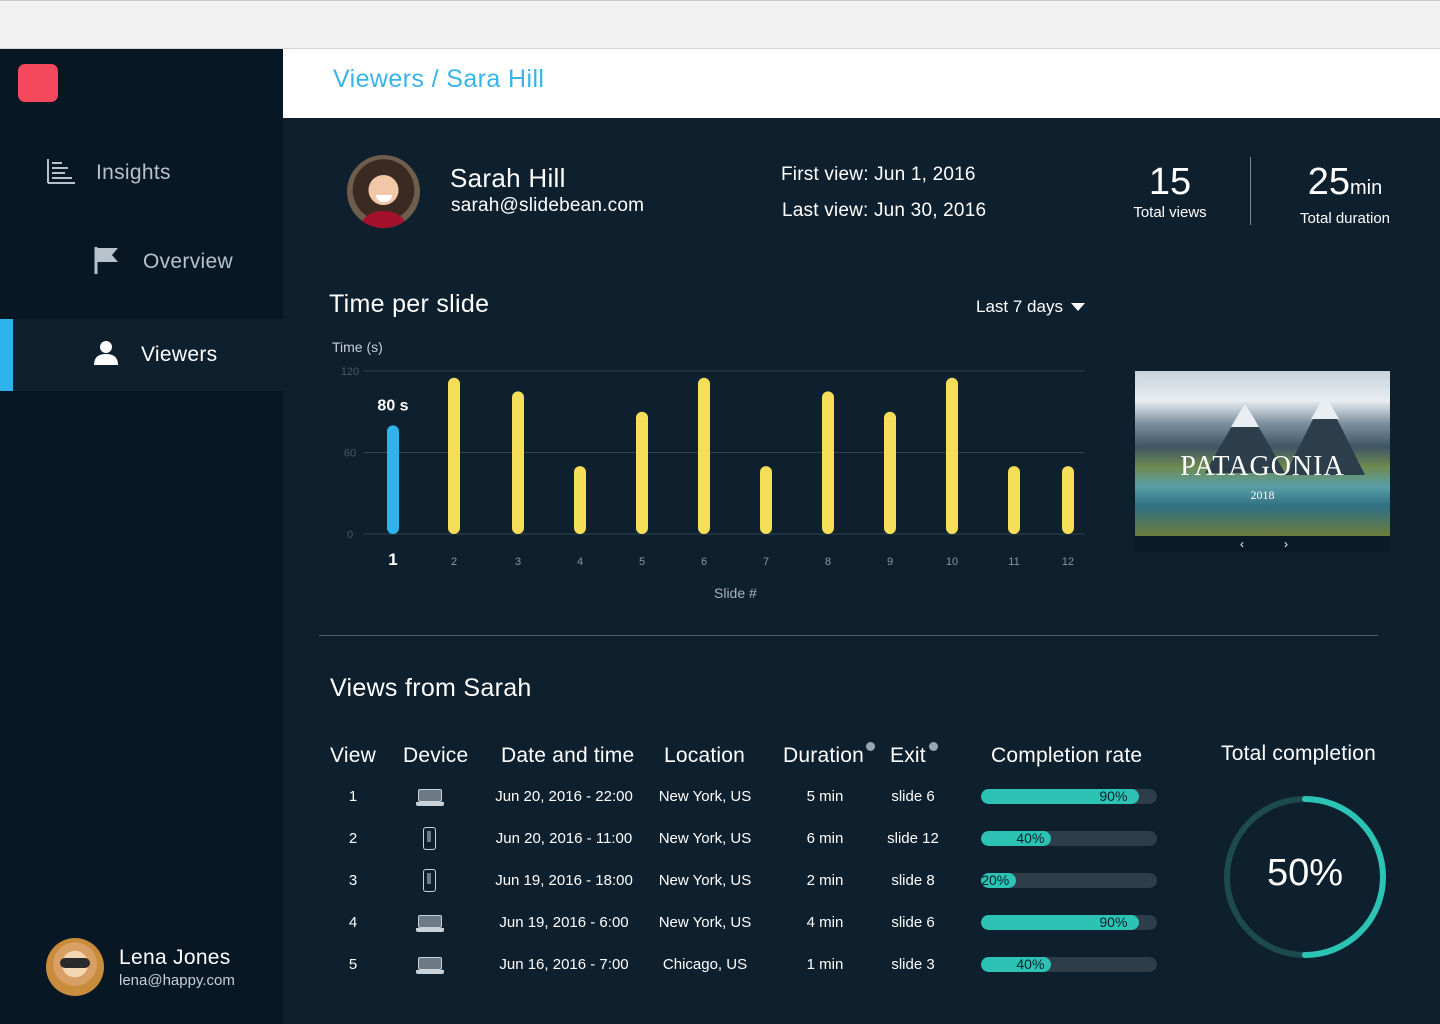 The image size is (1440, 1024). Describe the element at coordinates (878, 174) in the screenshot. I see `first-view-date: First view: Jun 1, 2016` at that location.